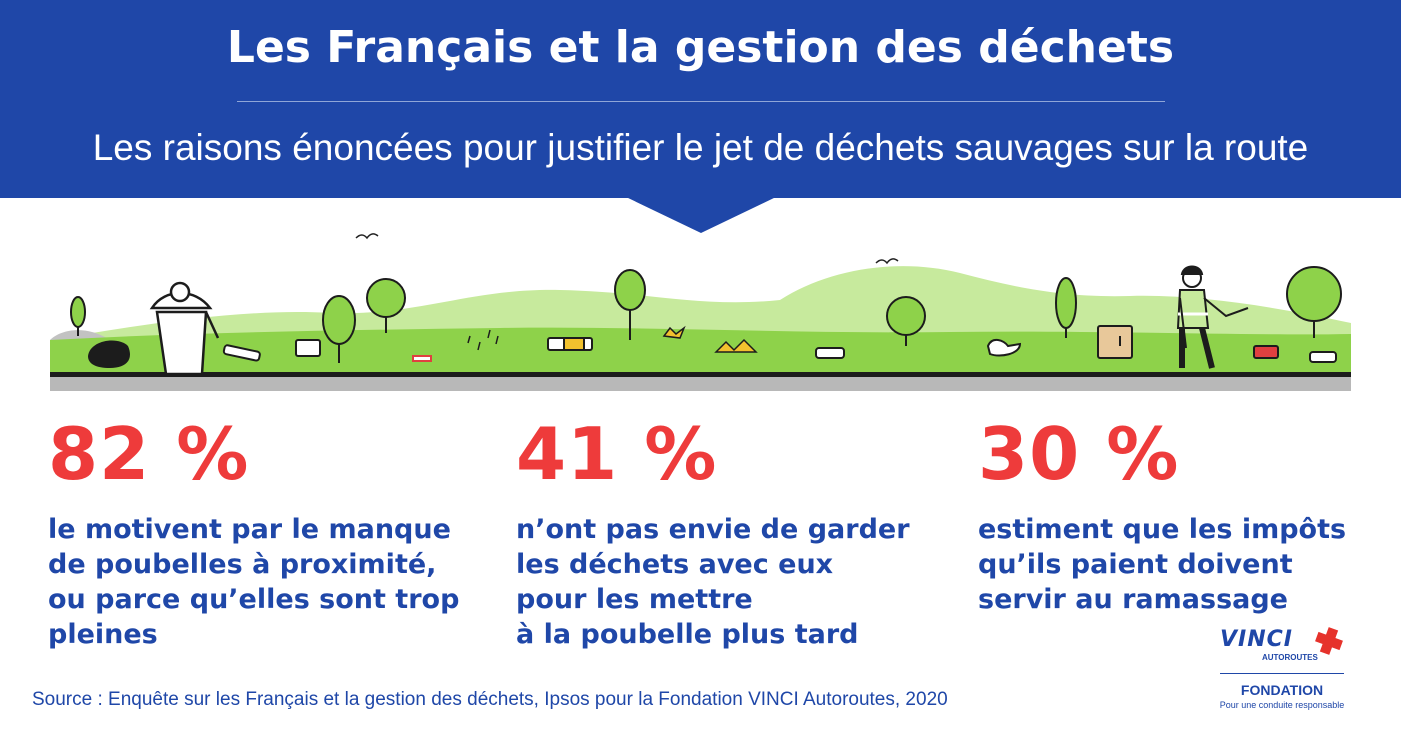 Image resolution: width=1401 pixels, height=743 pixels. What do you see at coordinates (483, 340) in the screenshot?
I see `seedlings-icon` at bounding box center [483, 340].